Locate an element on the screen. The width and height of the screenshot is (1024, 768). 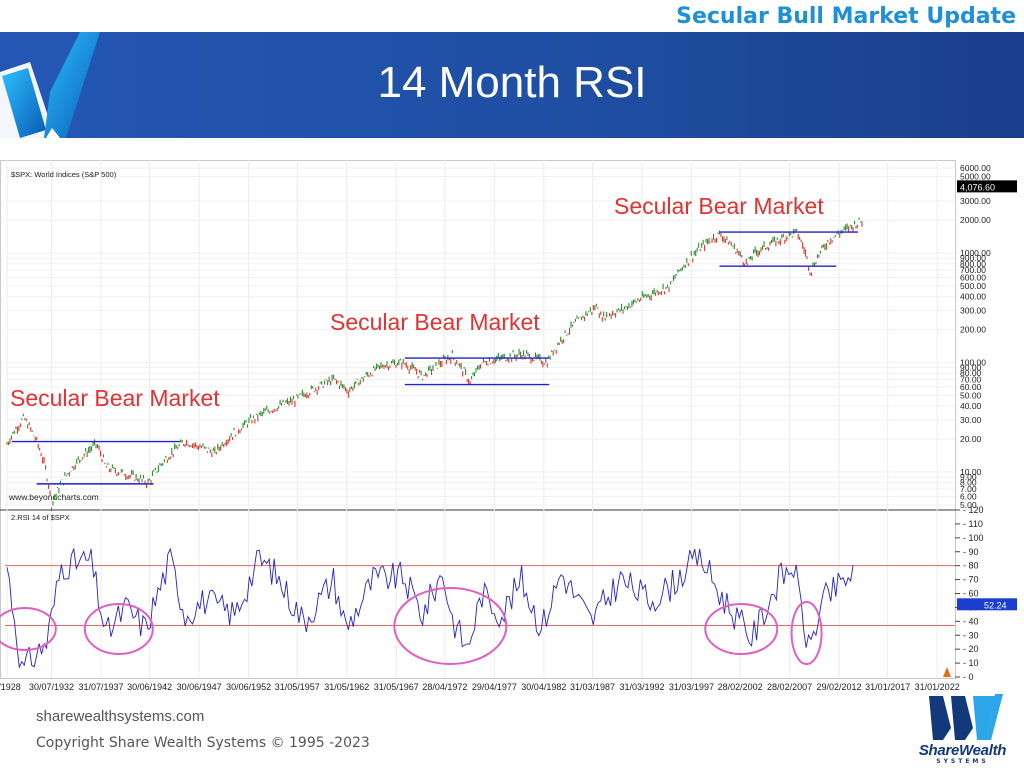
x-tick-label: 29/04/1977 is located at coordinates (494, 687).